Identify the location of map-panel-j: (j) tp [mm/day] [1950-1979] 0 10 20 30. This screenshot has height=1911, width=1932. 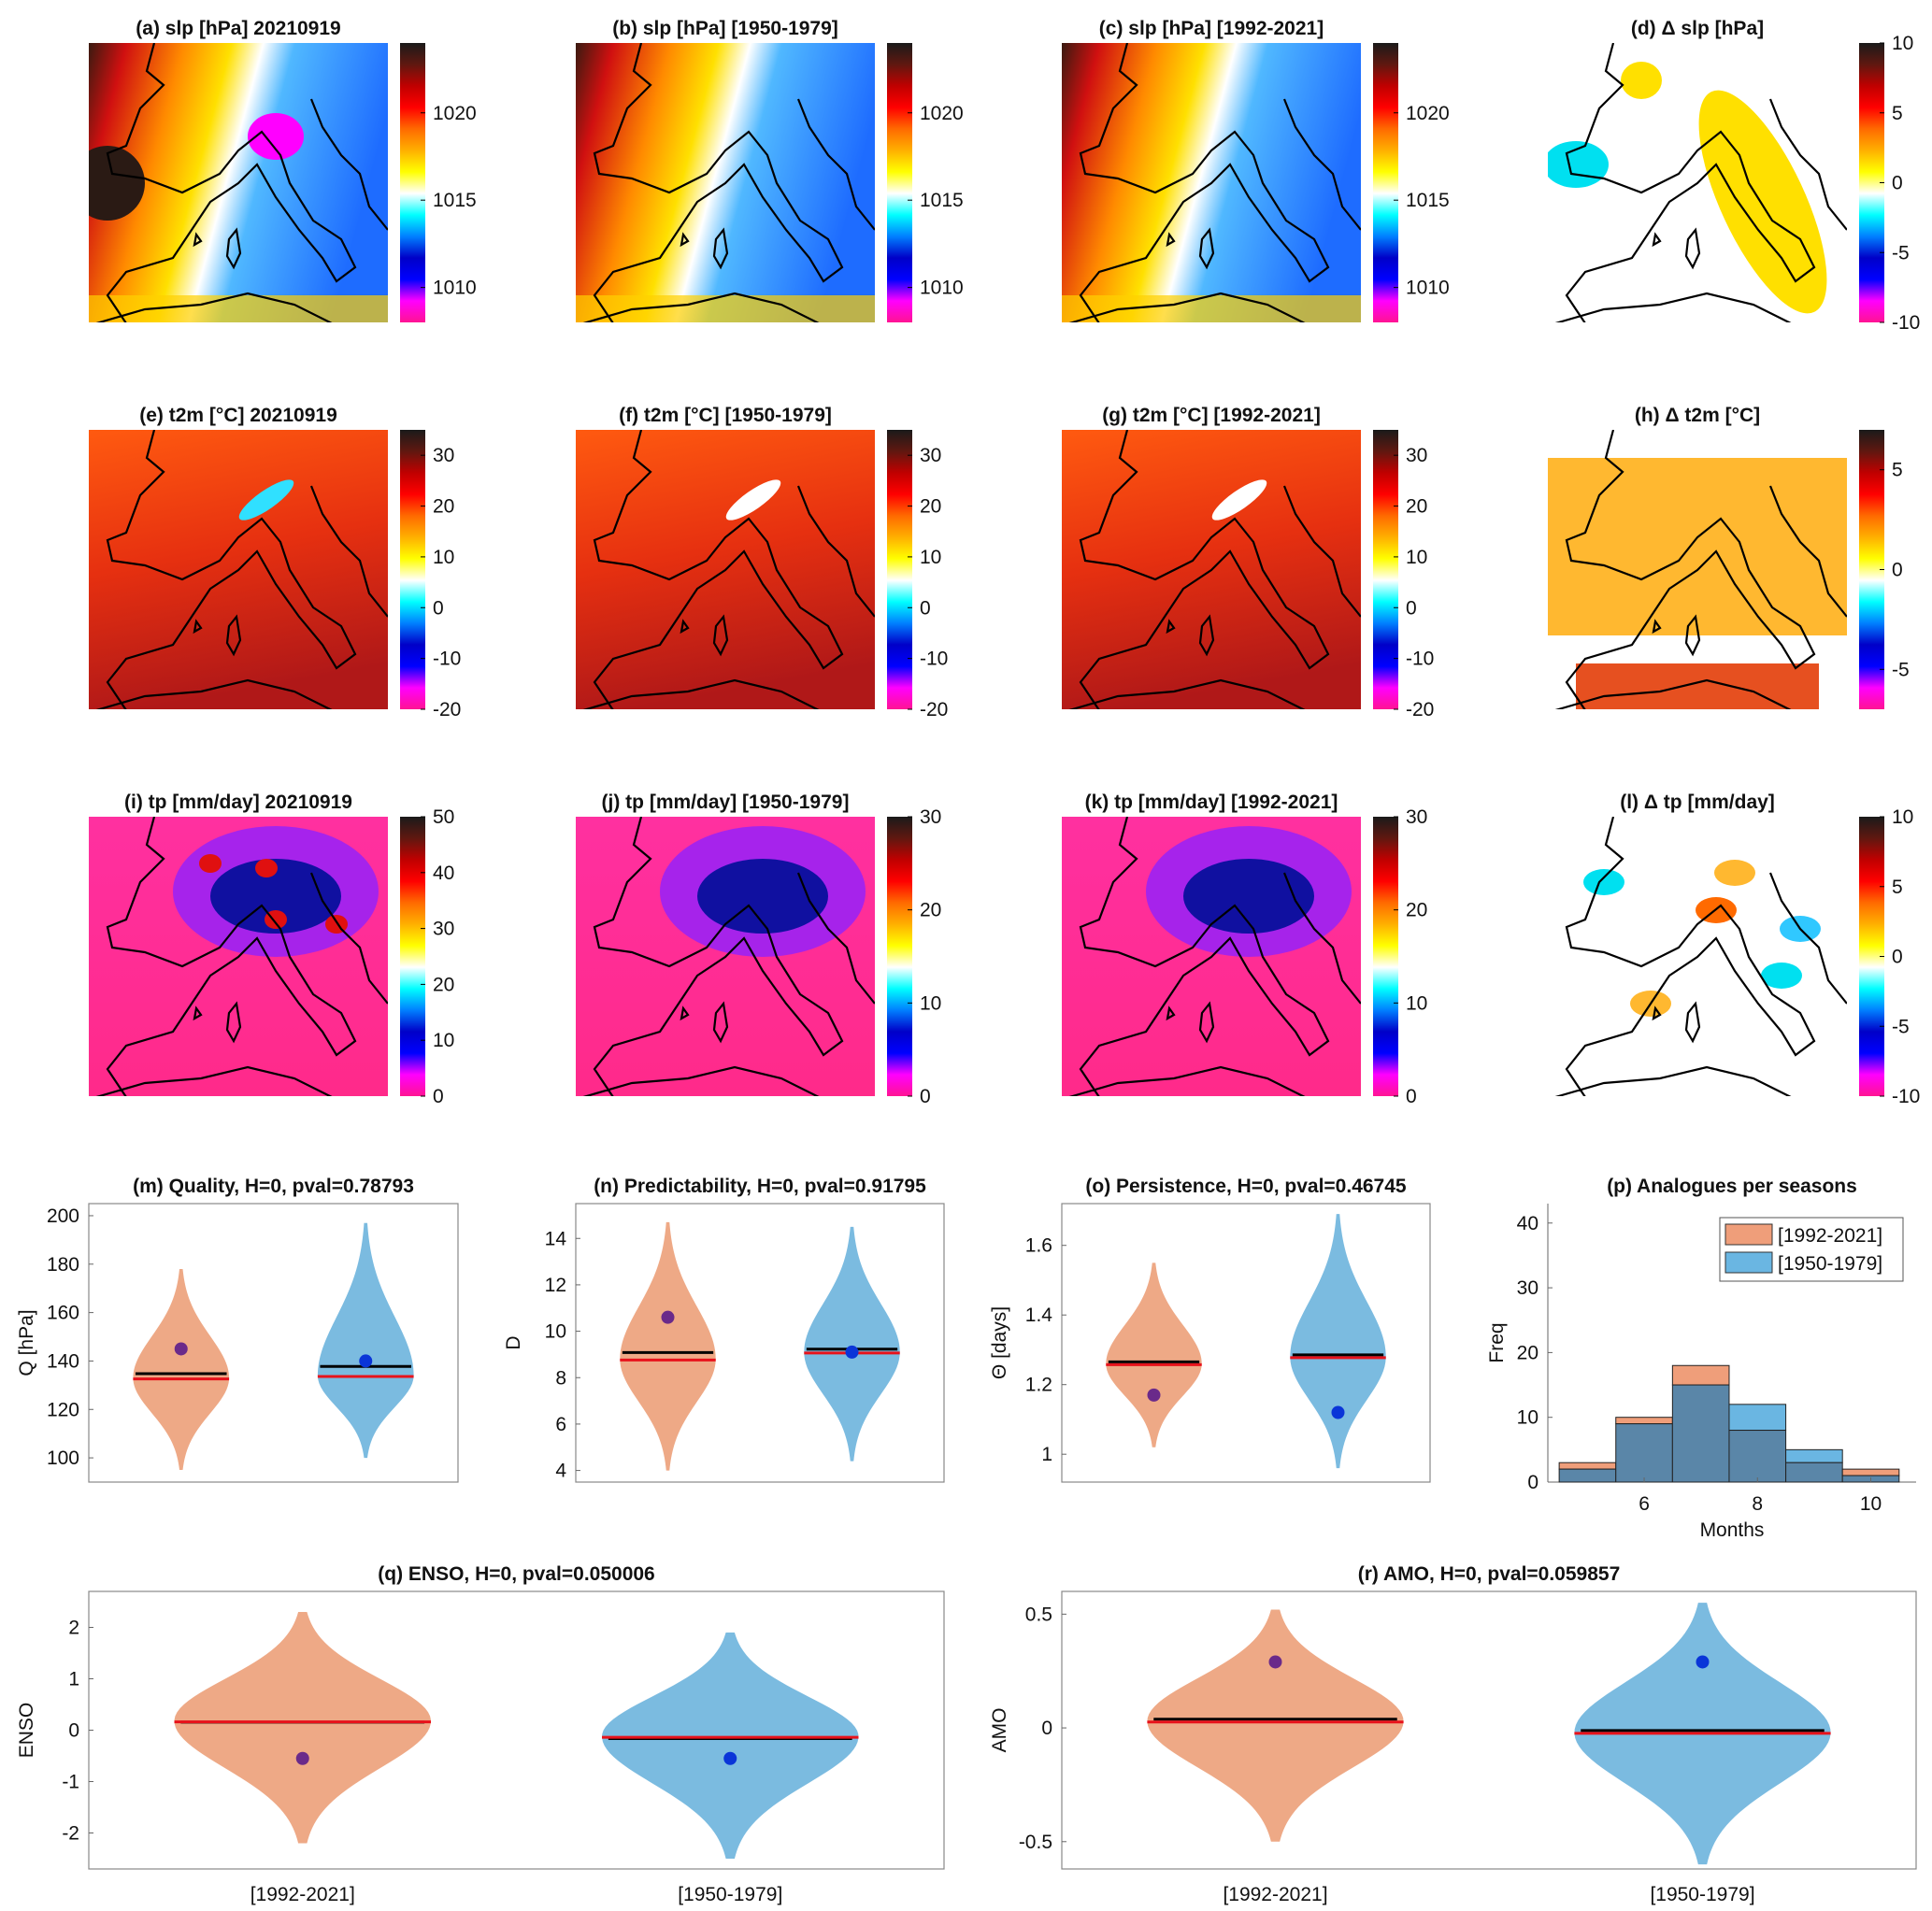
(758, 949).